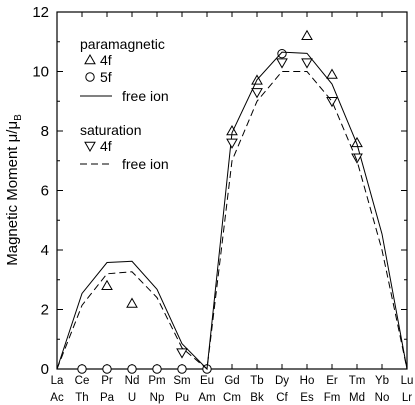 Image resolution: width=415 pixels, height=405 pixels. Describe the element at coordinates (110, 130) in the screenshot. I see `legend-saturation-title: saturation` at that location.